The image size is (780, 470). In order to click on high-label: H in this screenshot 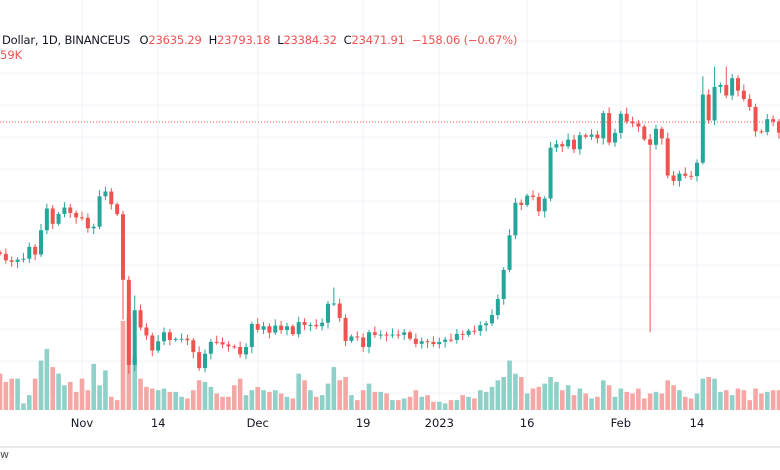, I will do `click(213, 40)`.